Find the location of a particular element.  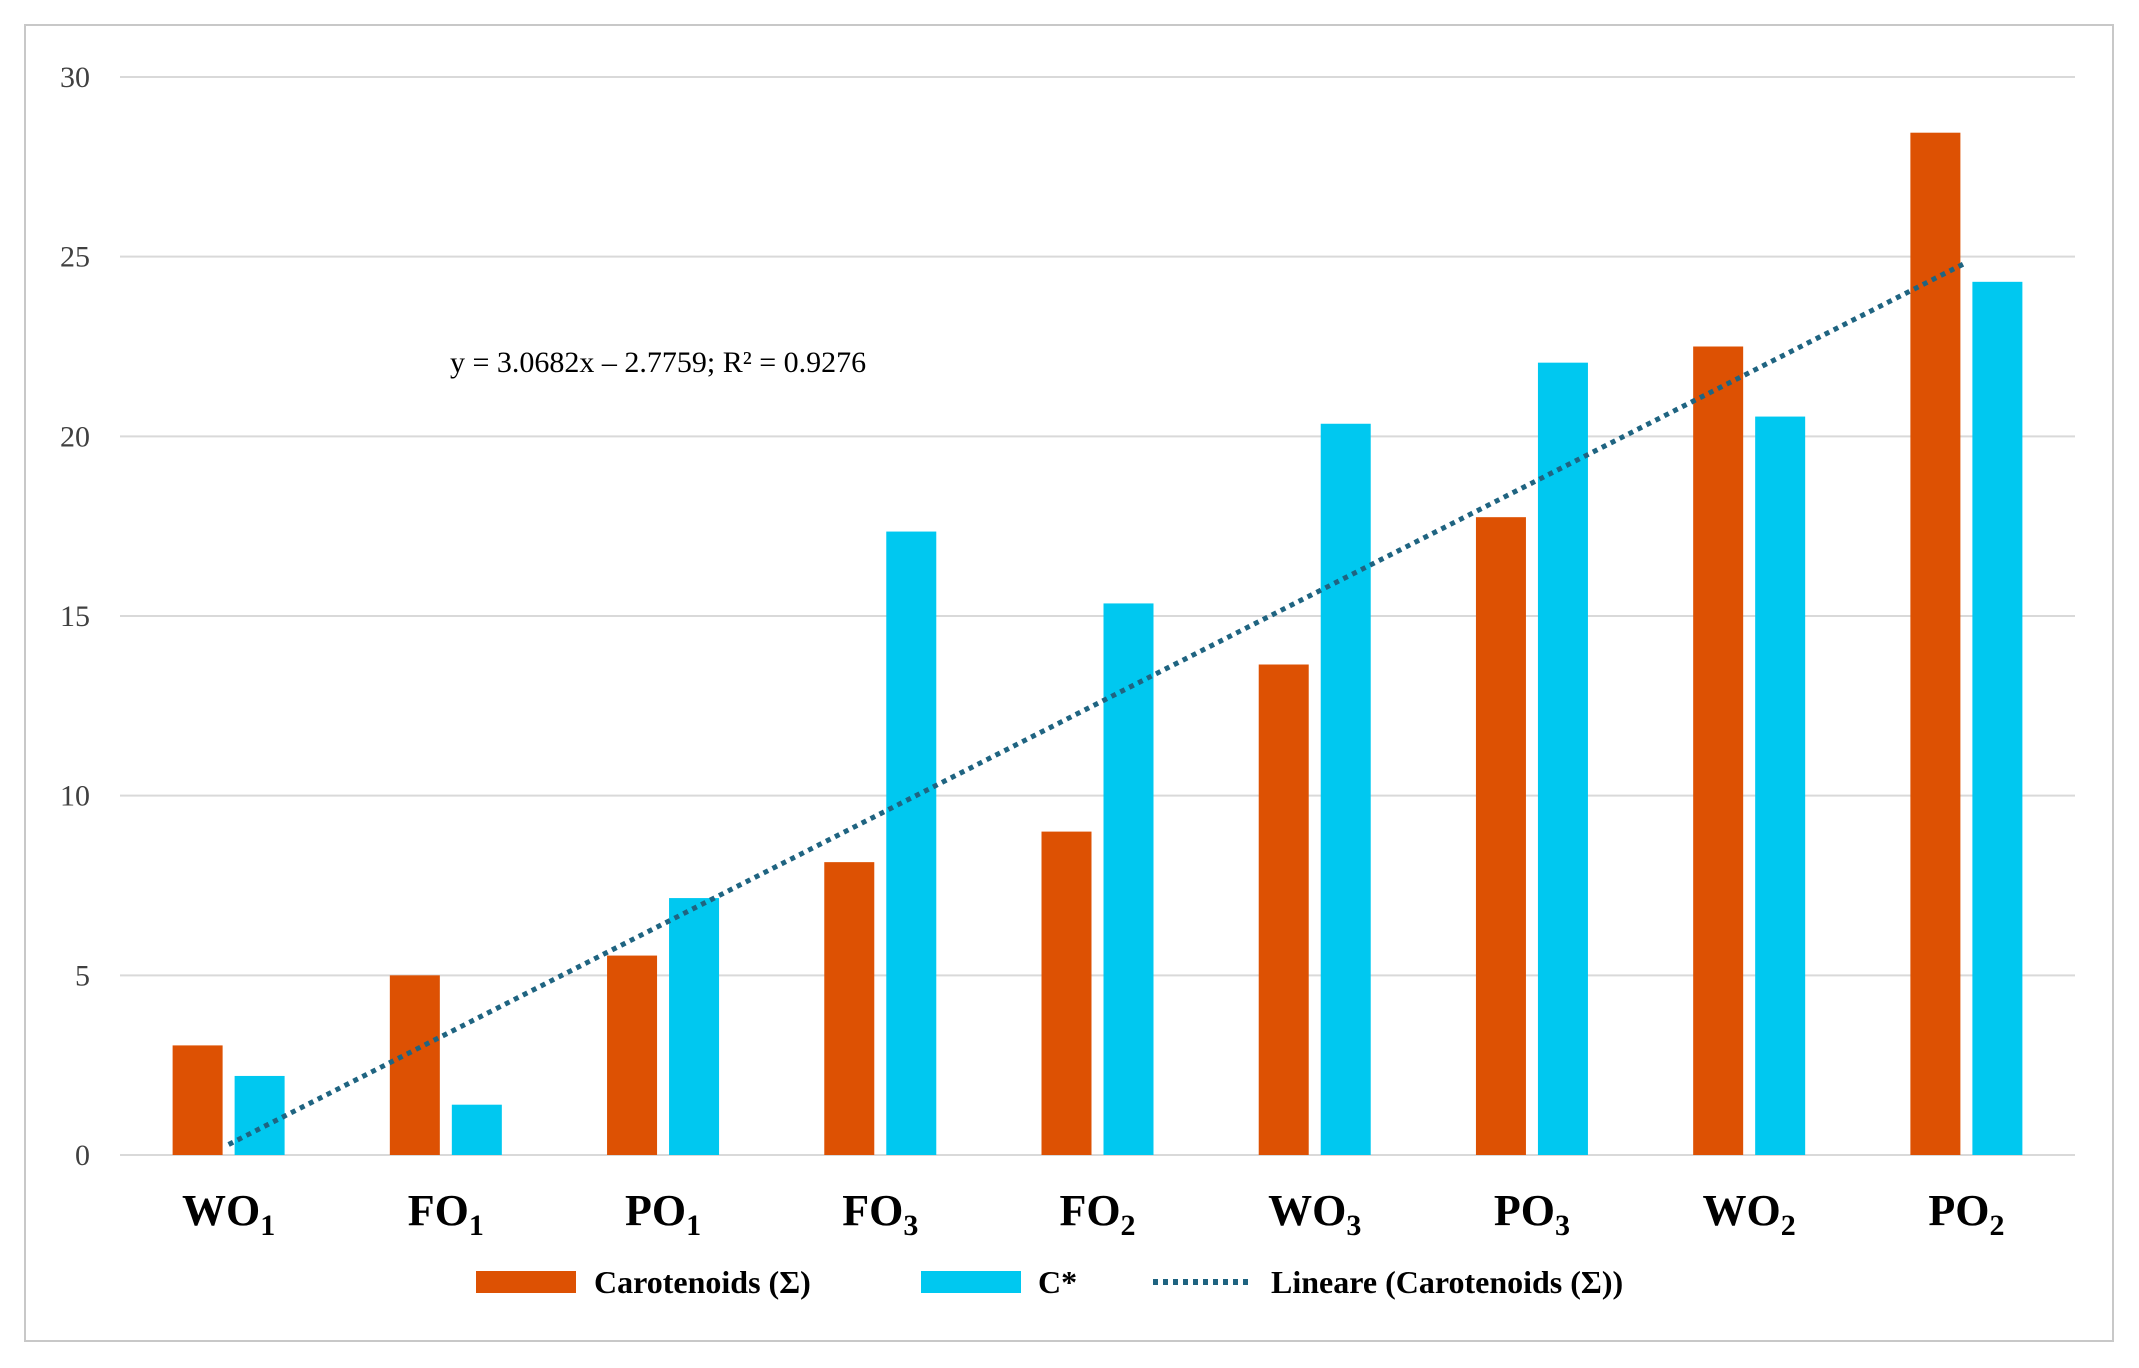

legend-swatch-cstar is located at coordinates (971, 1282).